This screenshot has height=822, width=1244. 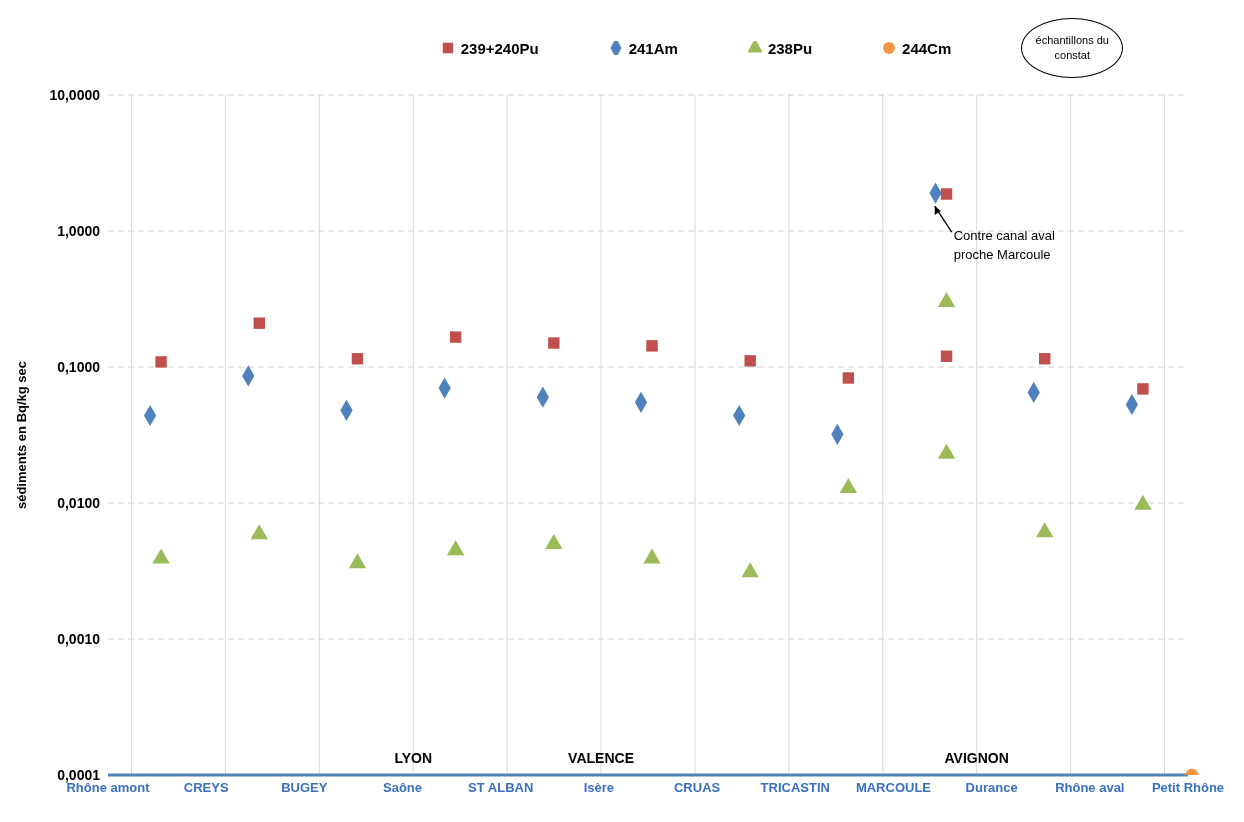 I want to click on x-tick-label: Isère, so click(x=599, y=788).